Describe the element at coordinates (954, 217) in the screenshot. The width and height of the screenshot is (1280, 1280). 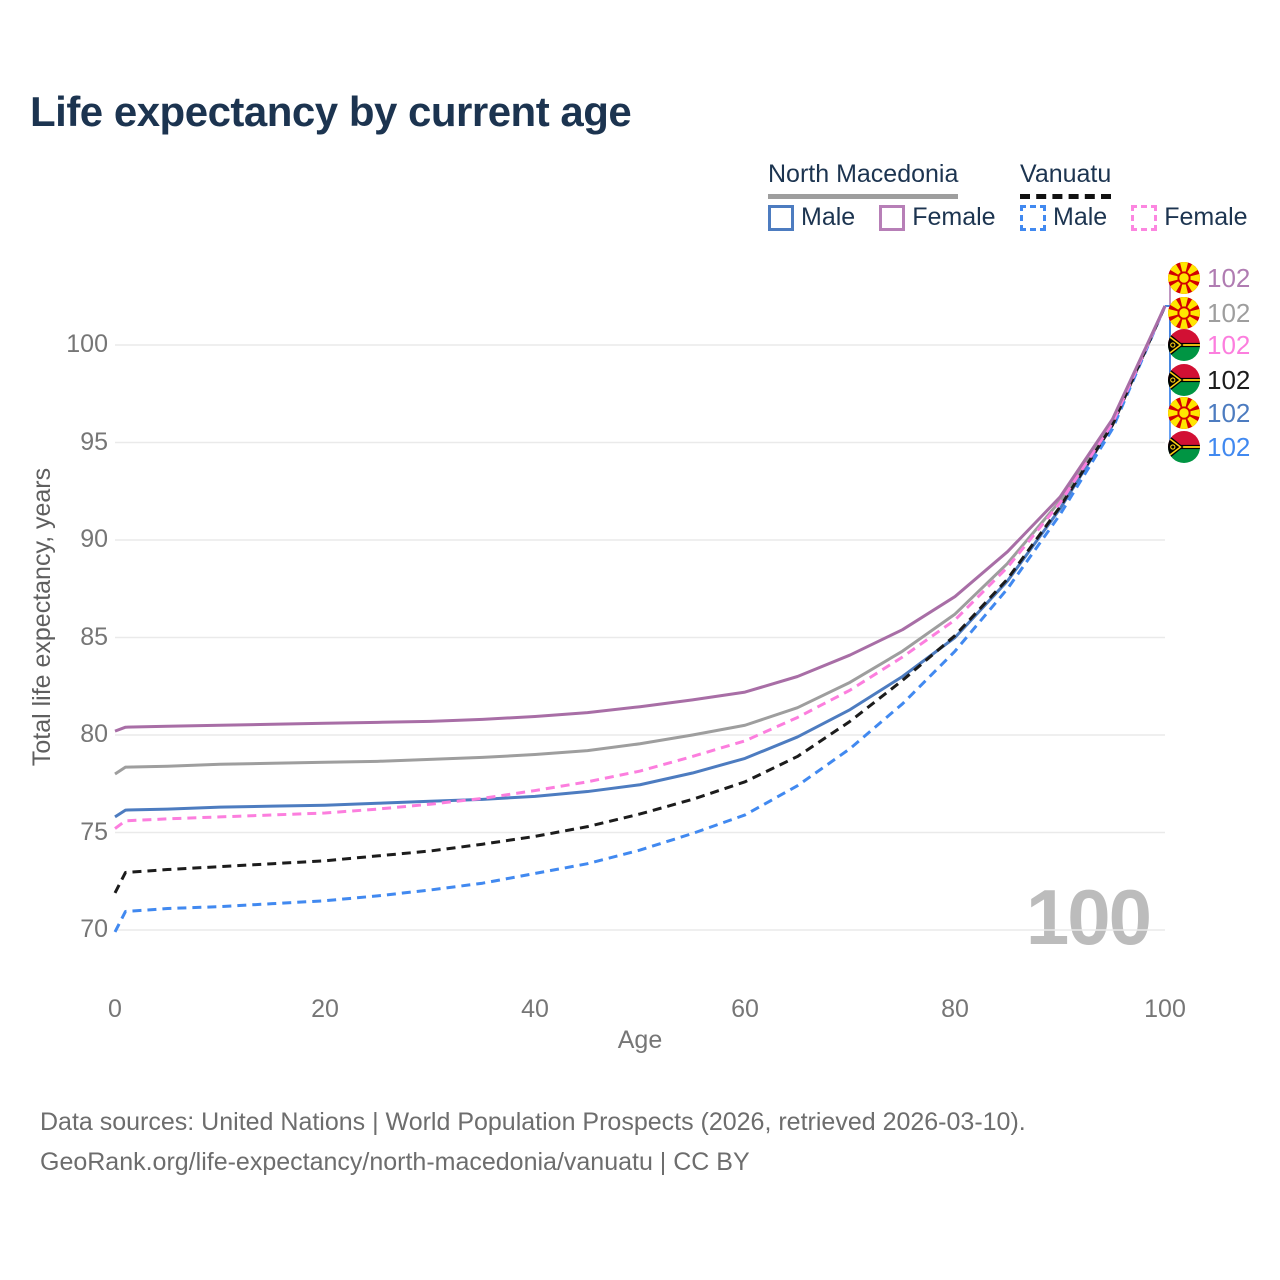
I see `nm-female-label: Female` at that location.